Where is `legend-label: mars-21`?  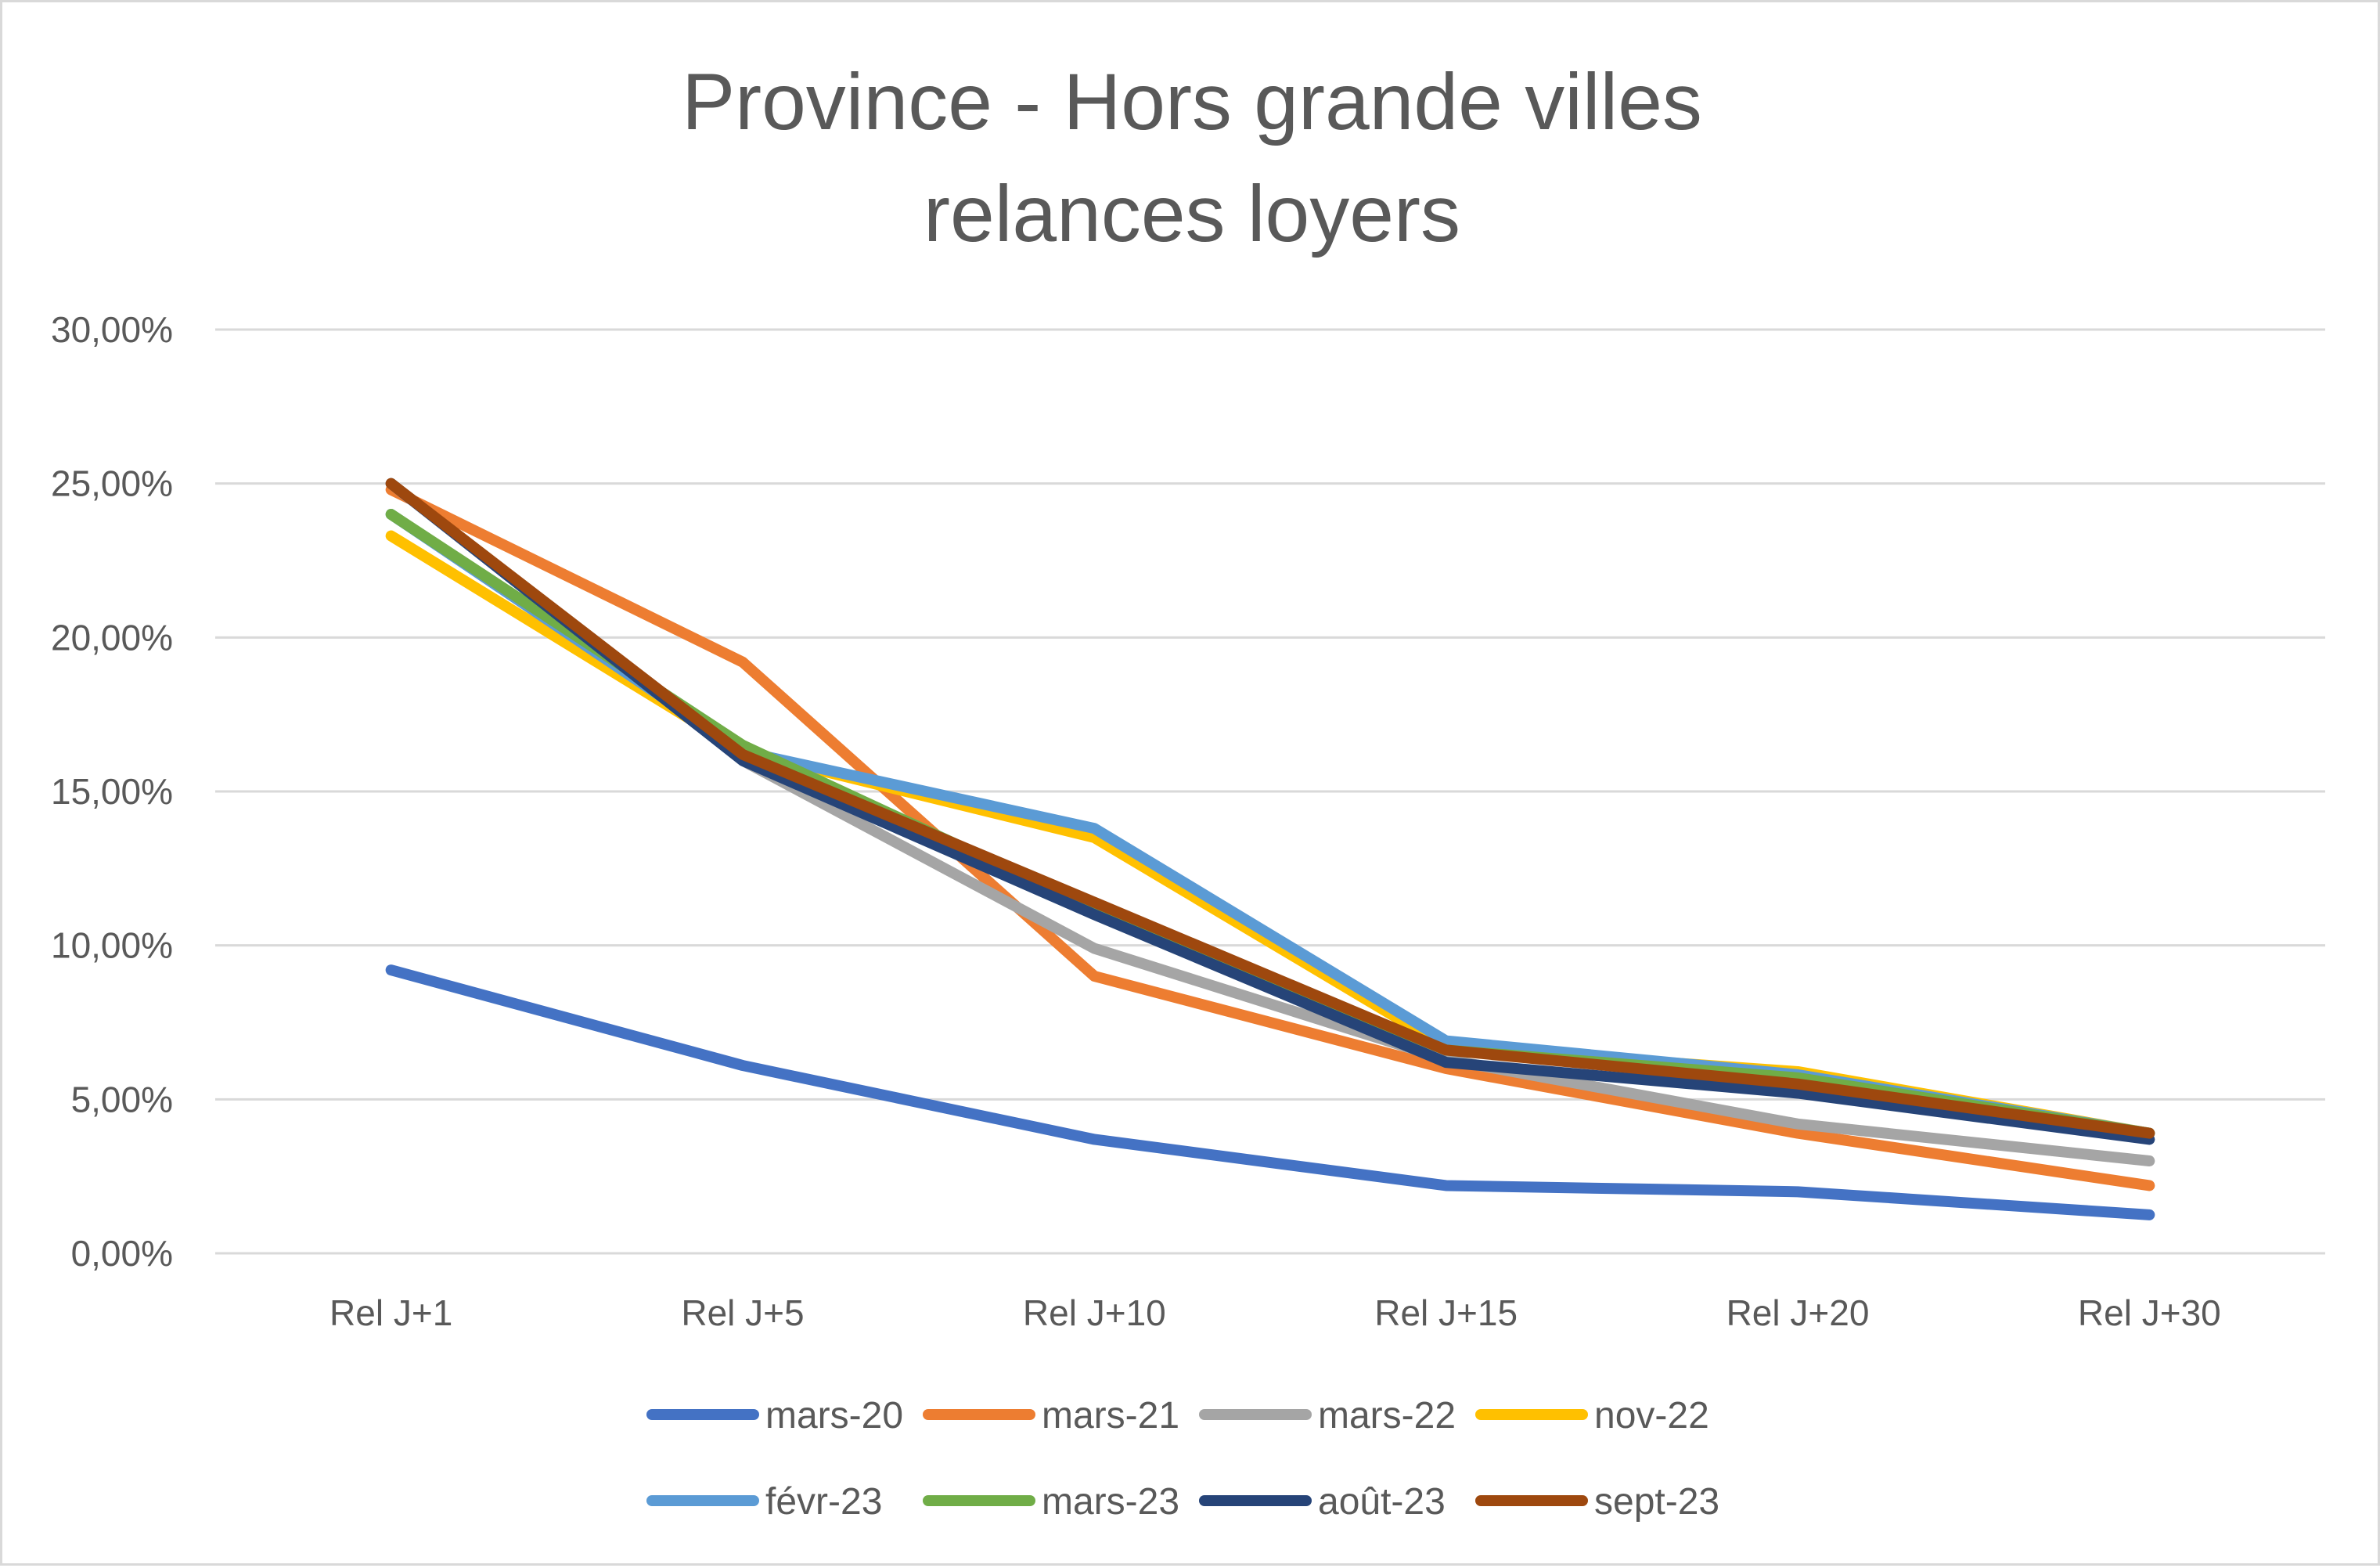 legend-label: mars-21 is located at coordinates (1110, 1415).